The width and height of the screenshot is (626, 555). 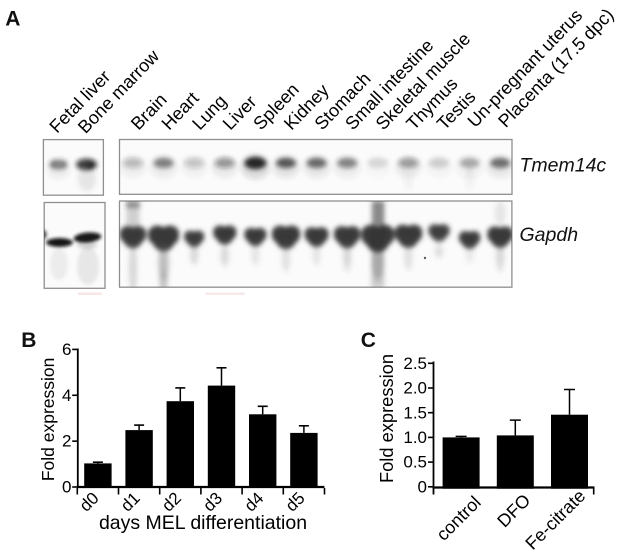 I want to click on svg-text: C, so click(x=368, y=340).